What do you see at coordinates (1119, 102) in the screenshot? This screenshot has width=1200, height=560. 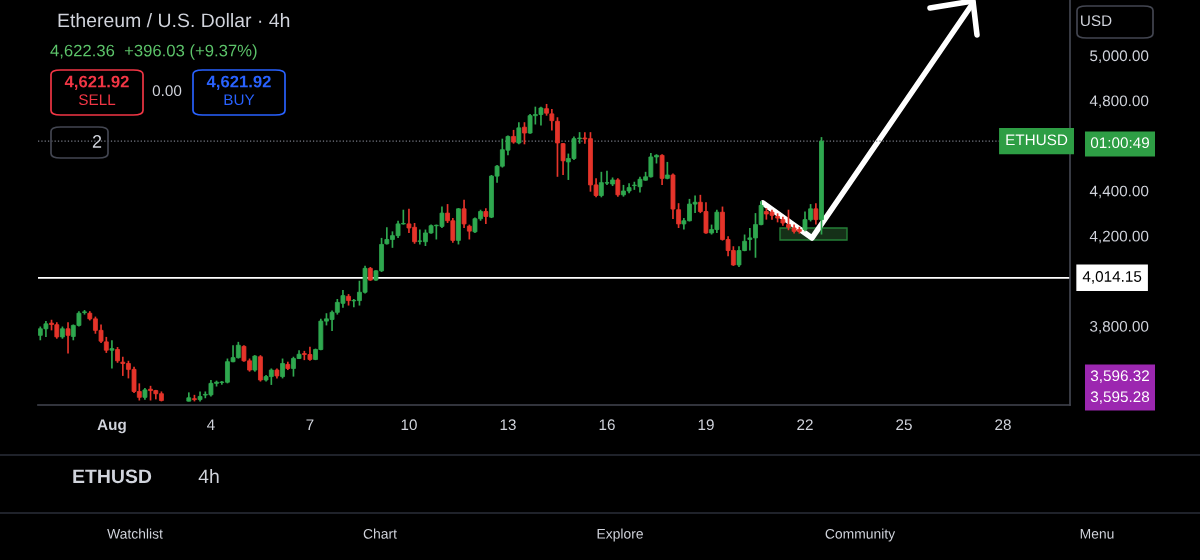 I see `y-tick-label: 4,800.00` at bounding box center [1119, 102].